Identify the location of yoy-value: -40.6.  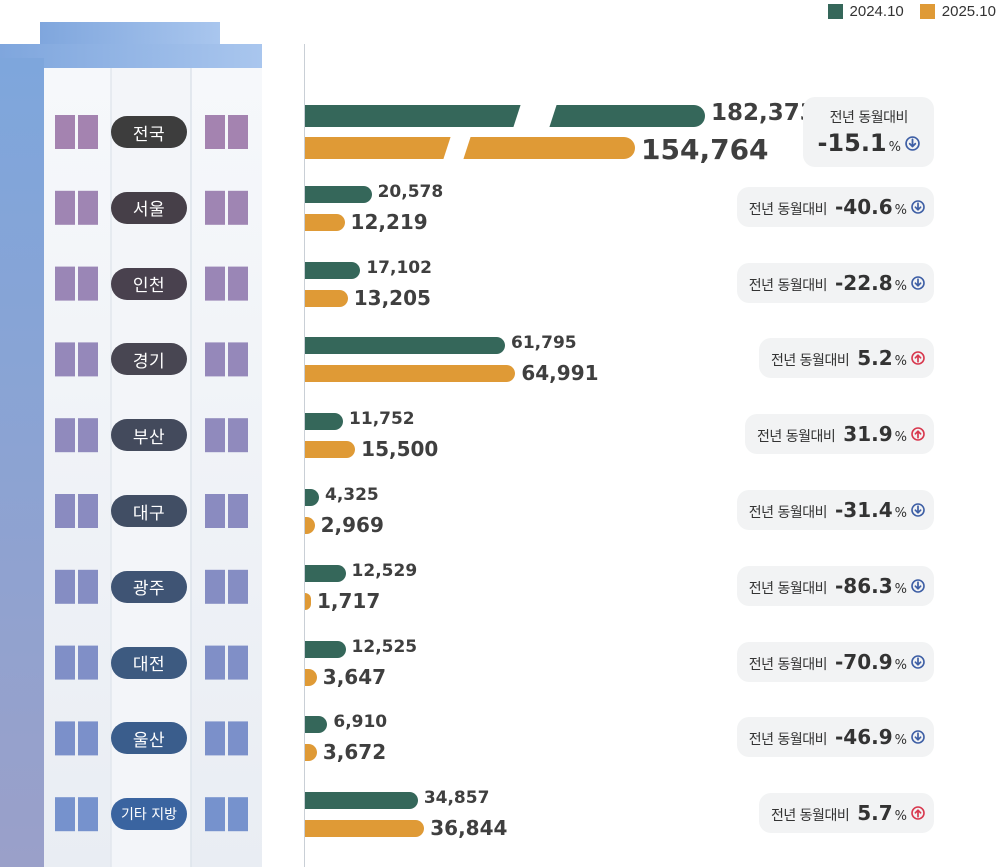
(863, 206).